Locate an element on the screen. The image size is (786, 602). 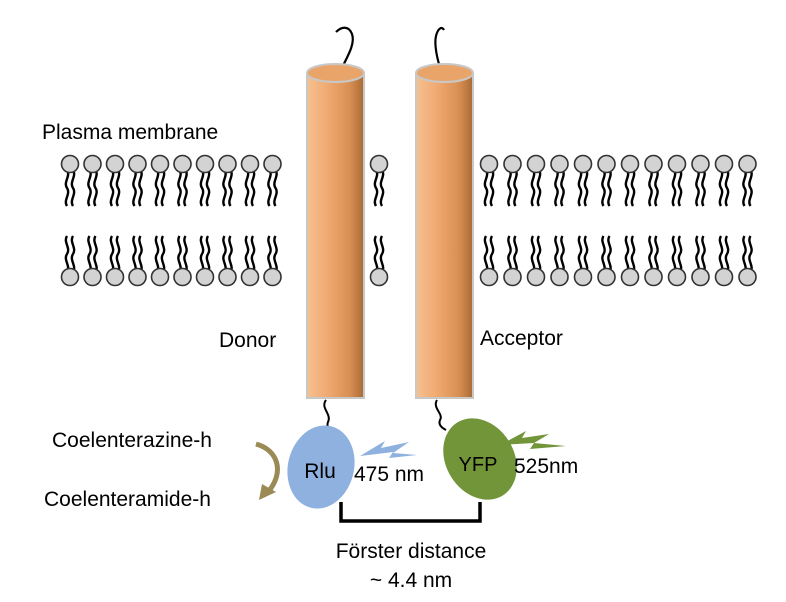
yfp-label: YFP is located at coordinates (478, 465).